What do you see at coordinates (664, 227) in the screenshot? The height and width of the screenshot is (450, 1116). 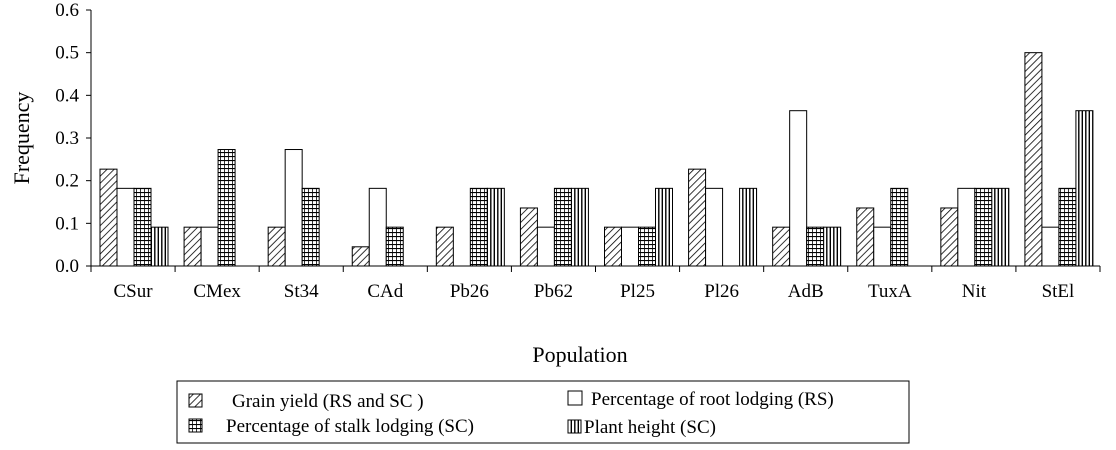 I see `bar-pl25-plant-height-sc` at bounding box center [664, 227].